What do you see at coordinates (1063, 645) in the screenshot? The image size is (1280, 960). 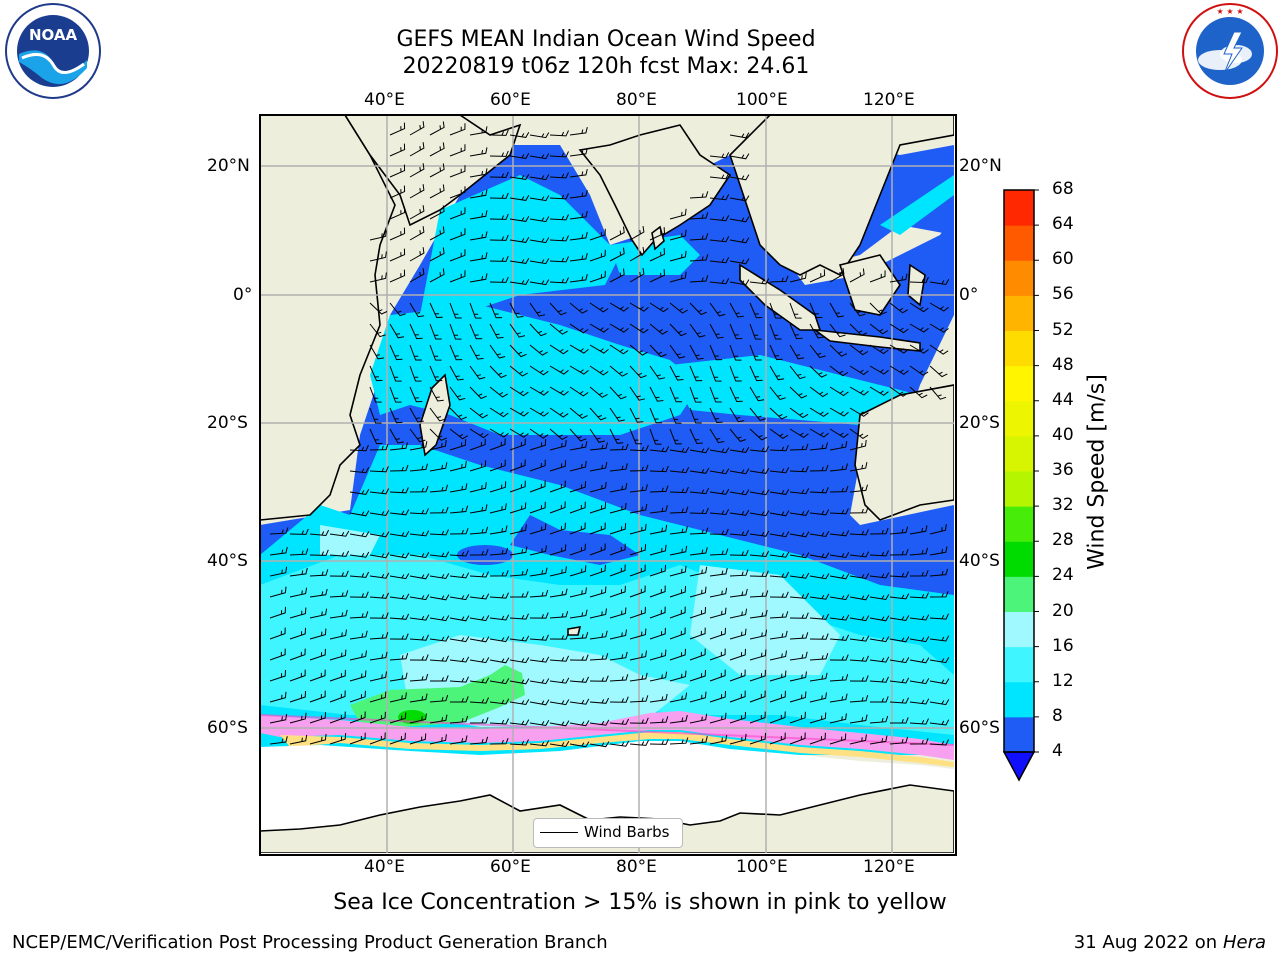 I see `colorbar-tick-label: 16` at bounding box center [1063, 645].